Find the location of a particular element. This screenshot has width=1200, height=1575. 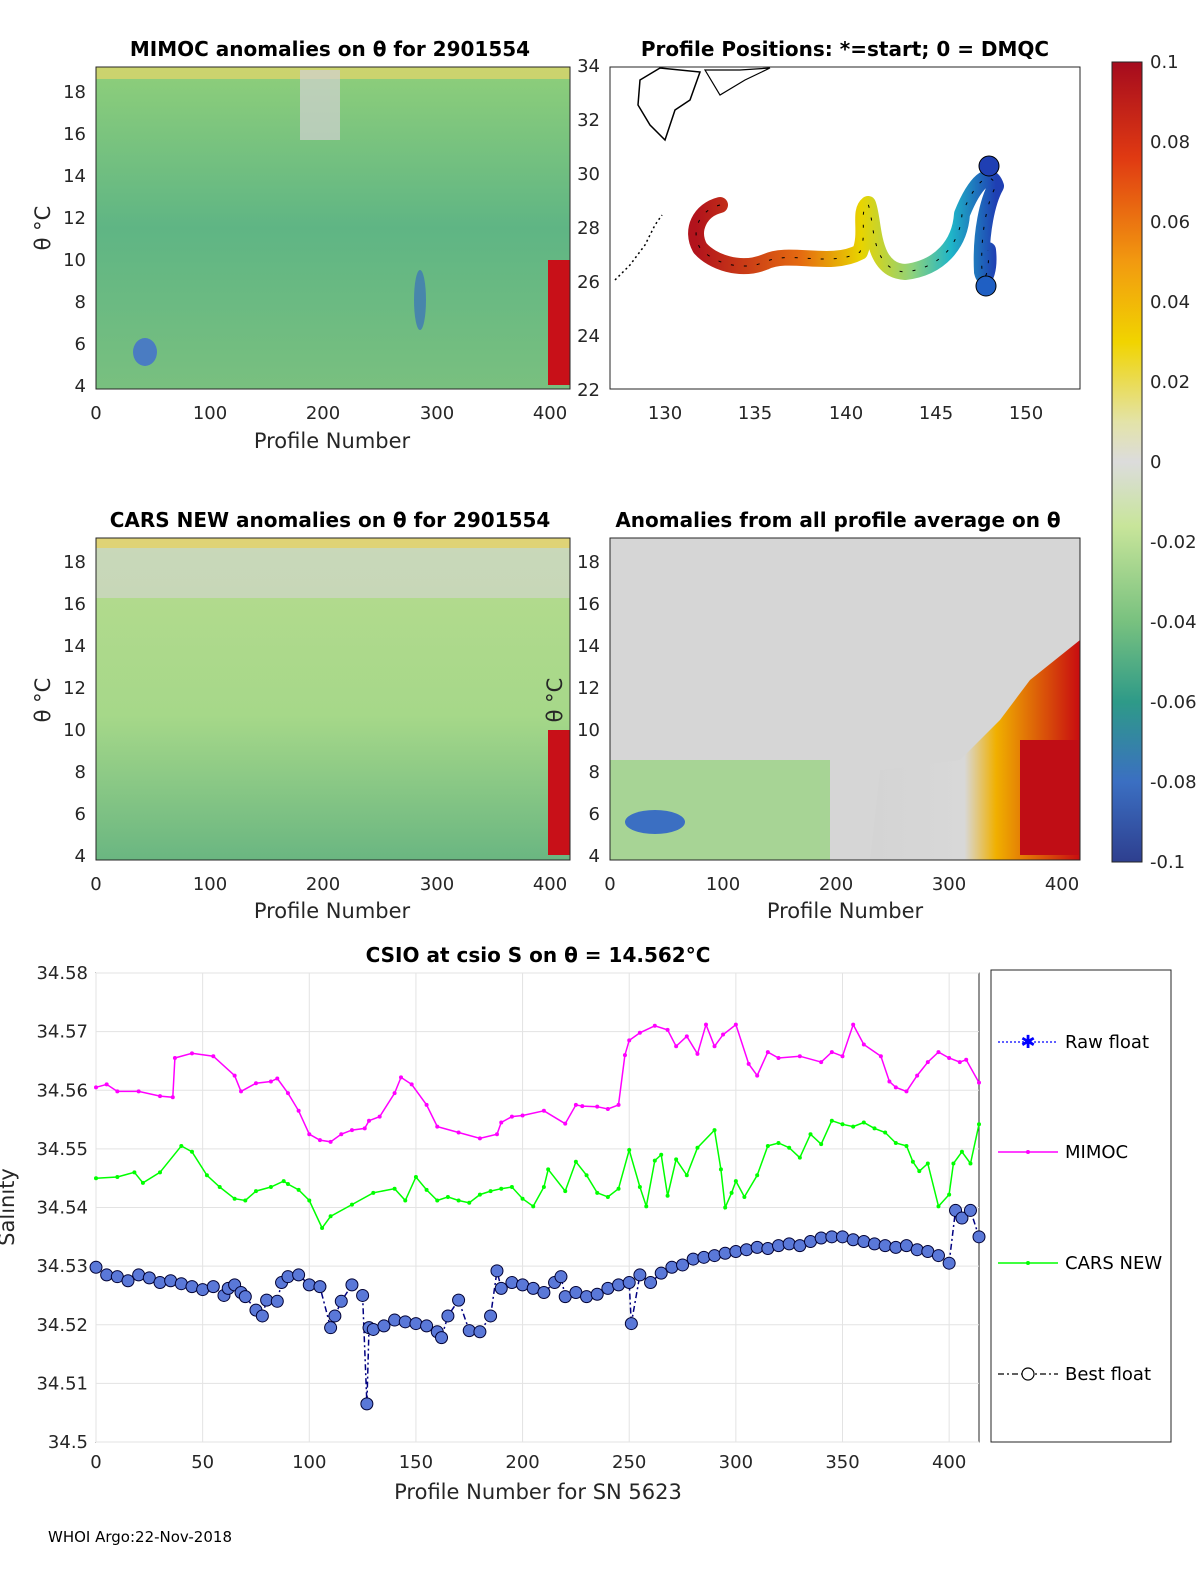

colorbar-tick: -0.08 is located at coordinates (1173, 782).